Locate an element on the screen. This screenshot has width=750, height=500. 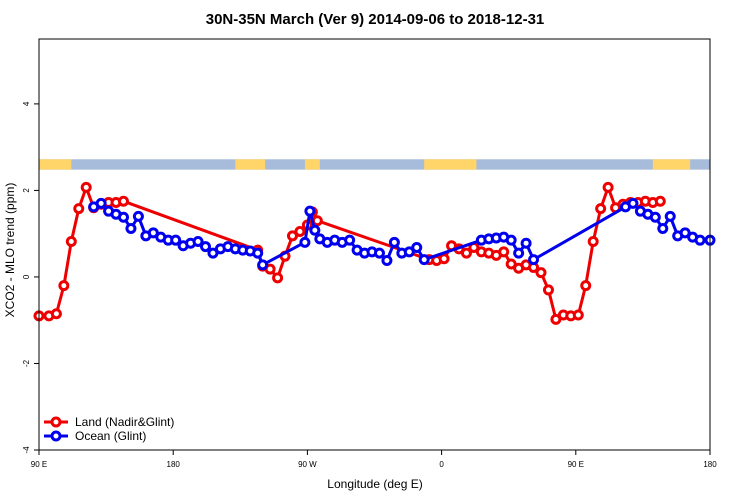
x-tick-label-0: 90 E is located at coordinates (39, 464).